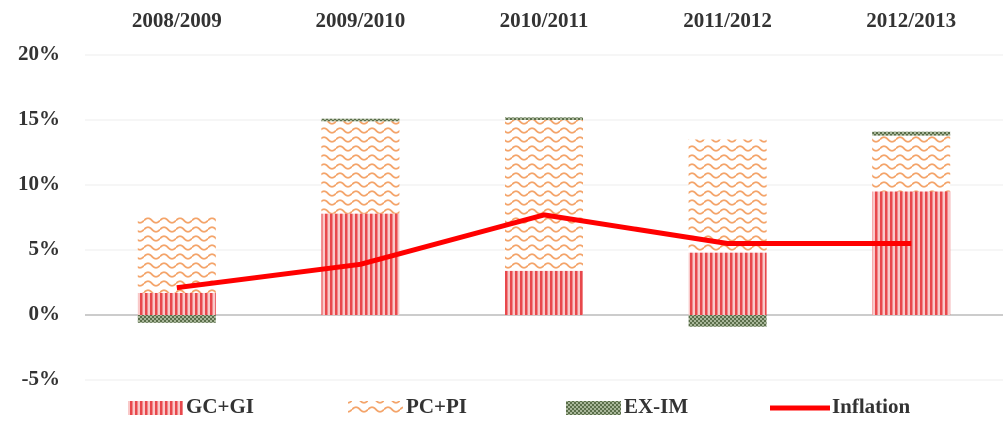  I want to click on category-label: 2010/2011, so click(544, 20).